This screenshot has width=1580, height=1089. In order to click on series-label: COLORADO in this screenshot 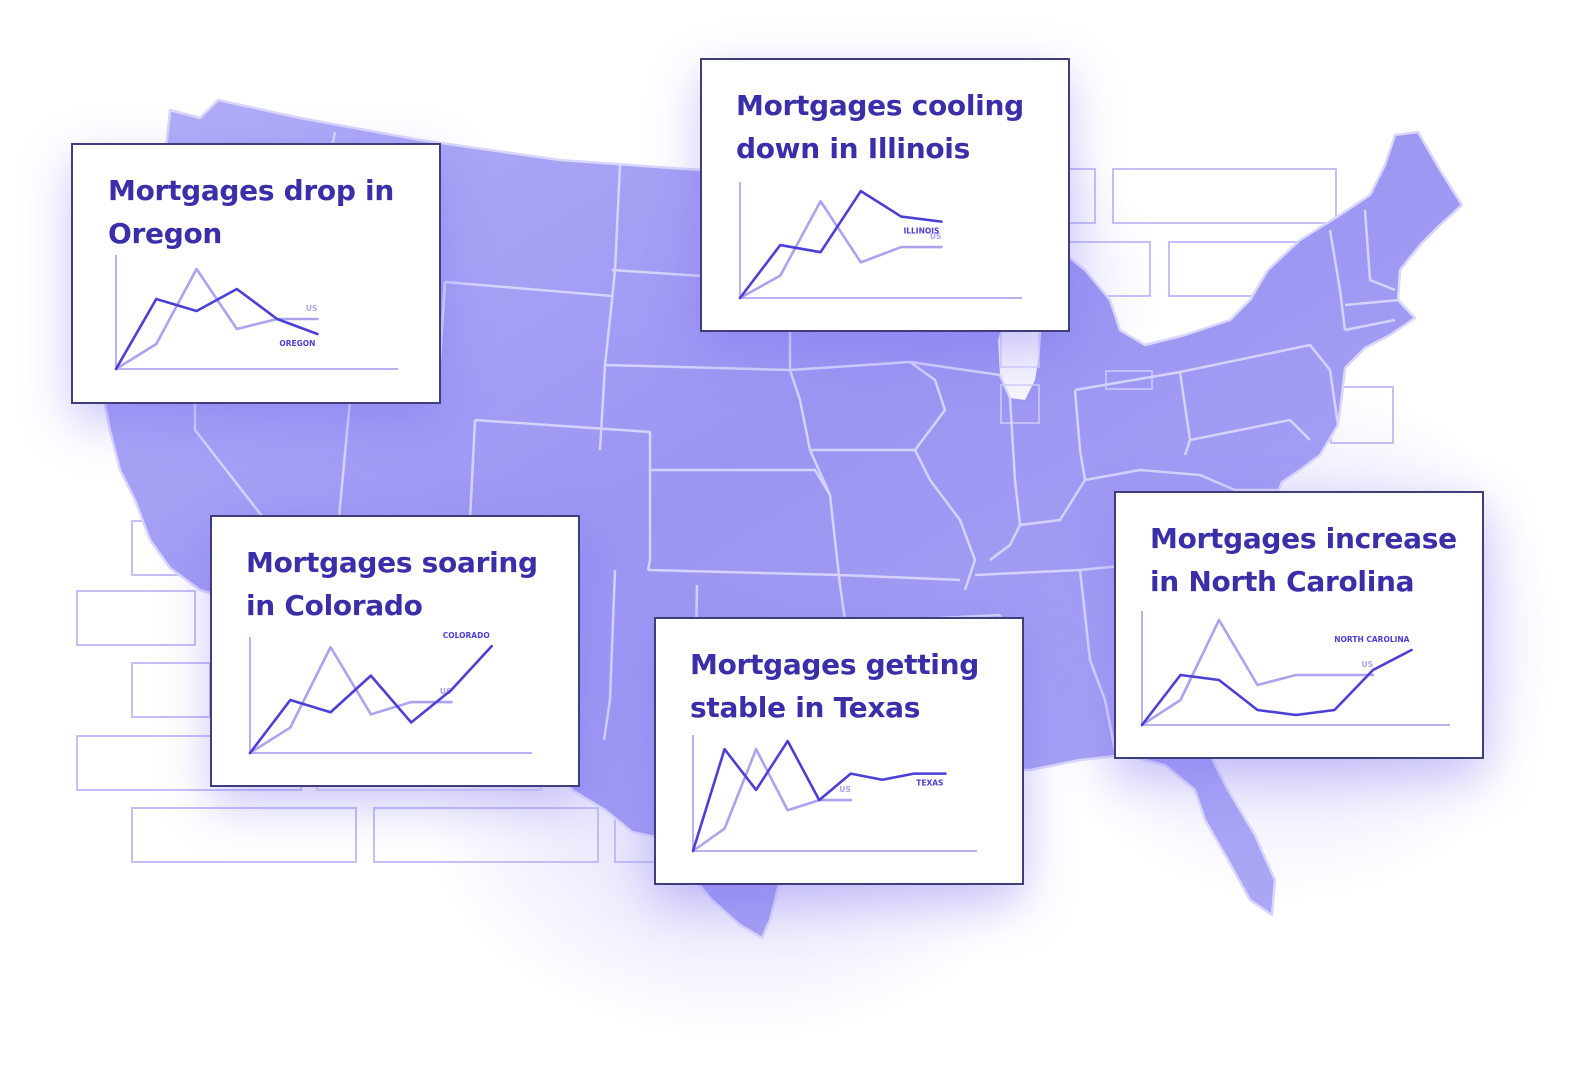, I will do `click(466, 635)`.